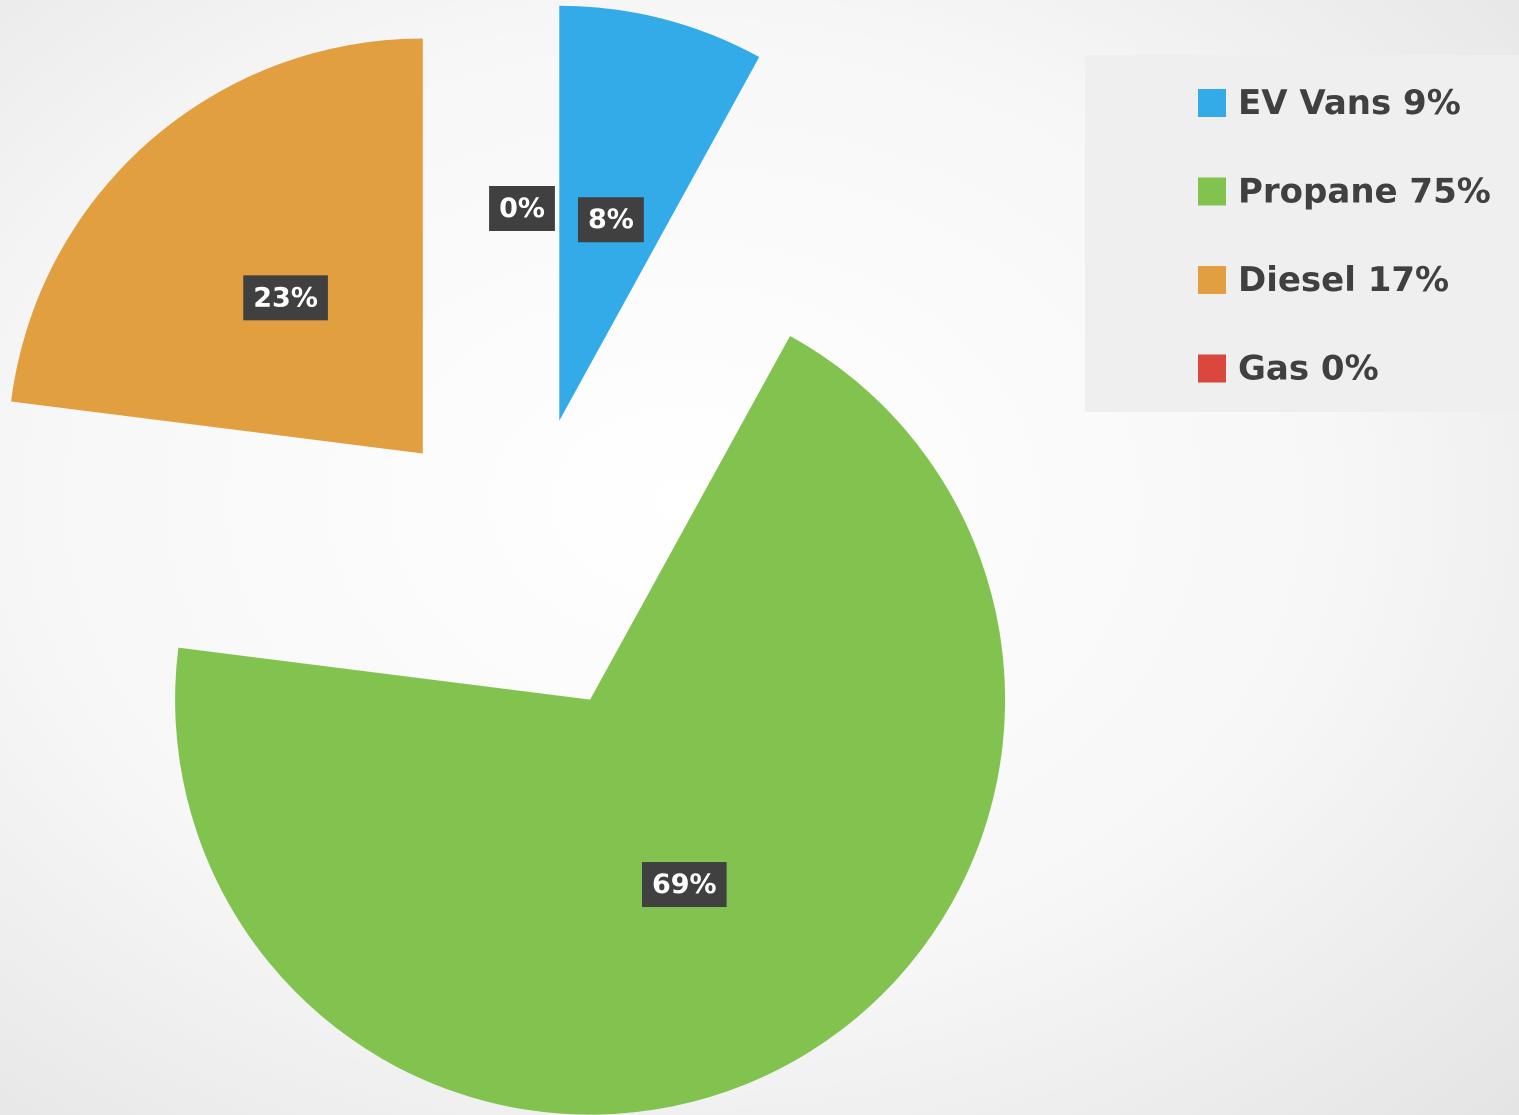 This screenshot has height=1115, width=1519. I want to click on data-label: 69%, so click(684, 884).